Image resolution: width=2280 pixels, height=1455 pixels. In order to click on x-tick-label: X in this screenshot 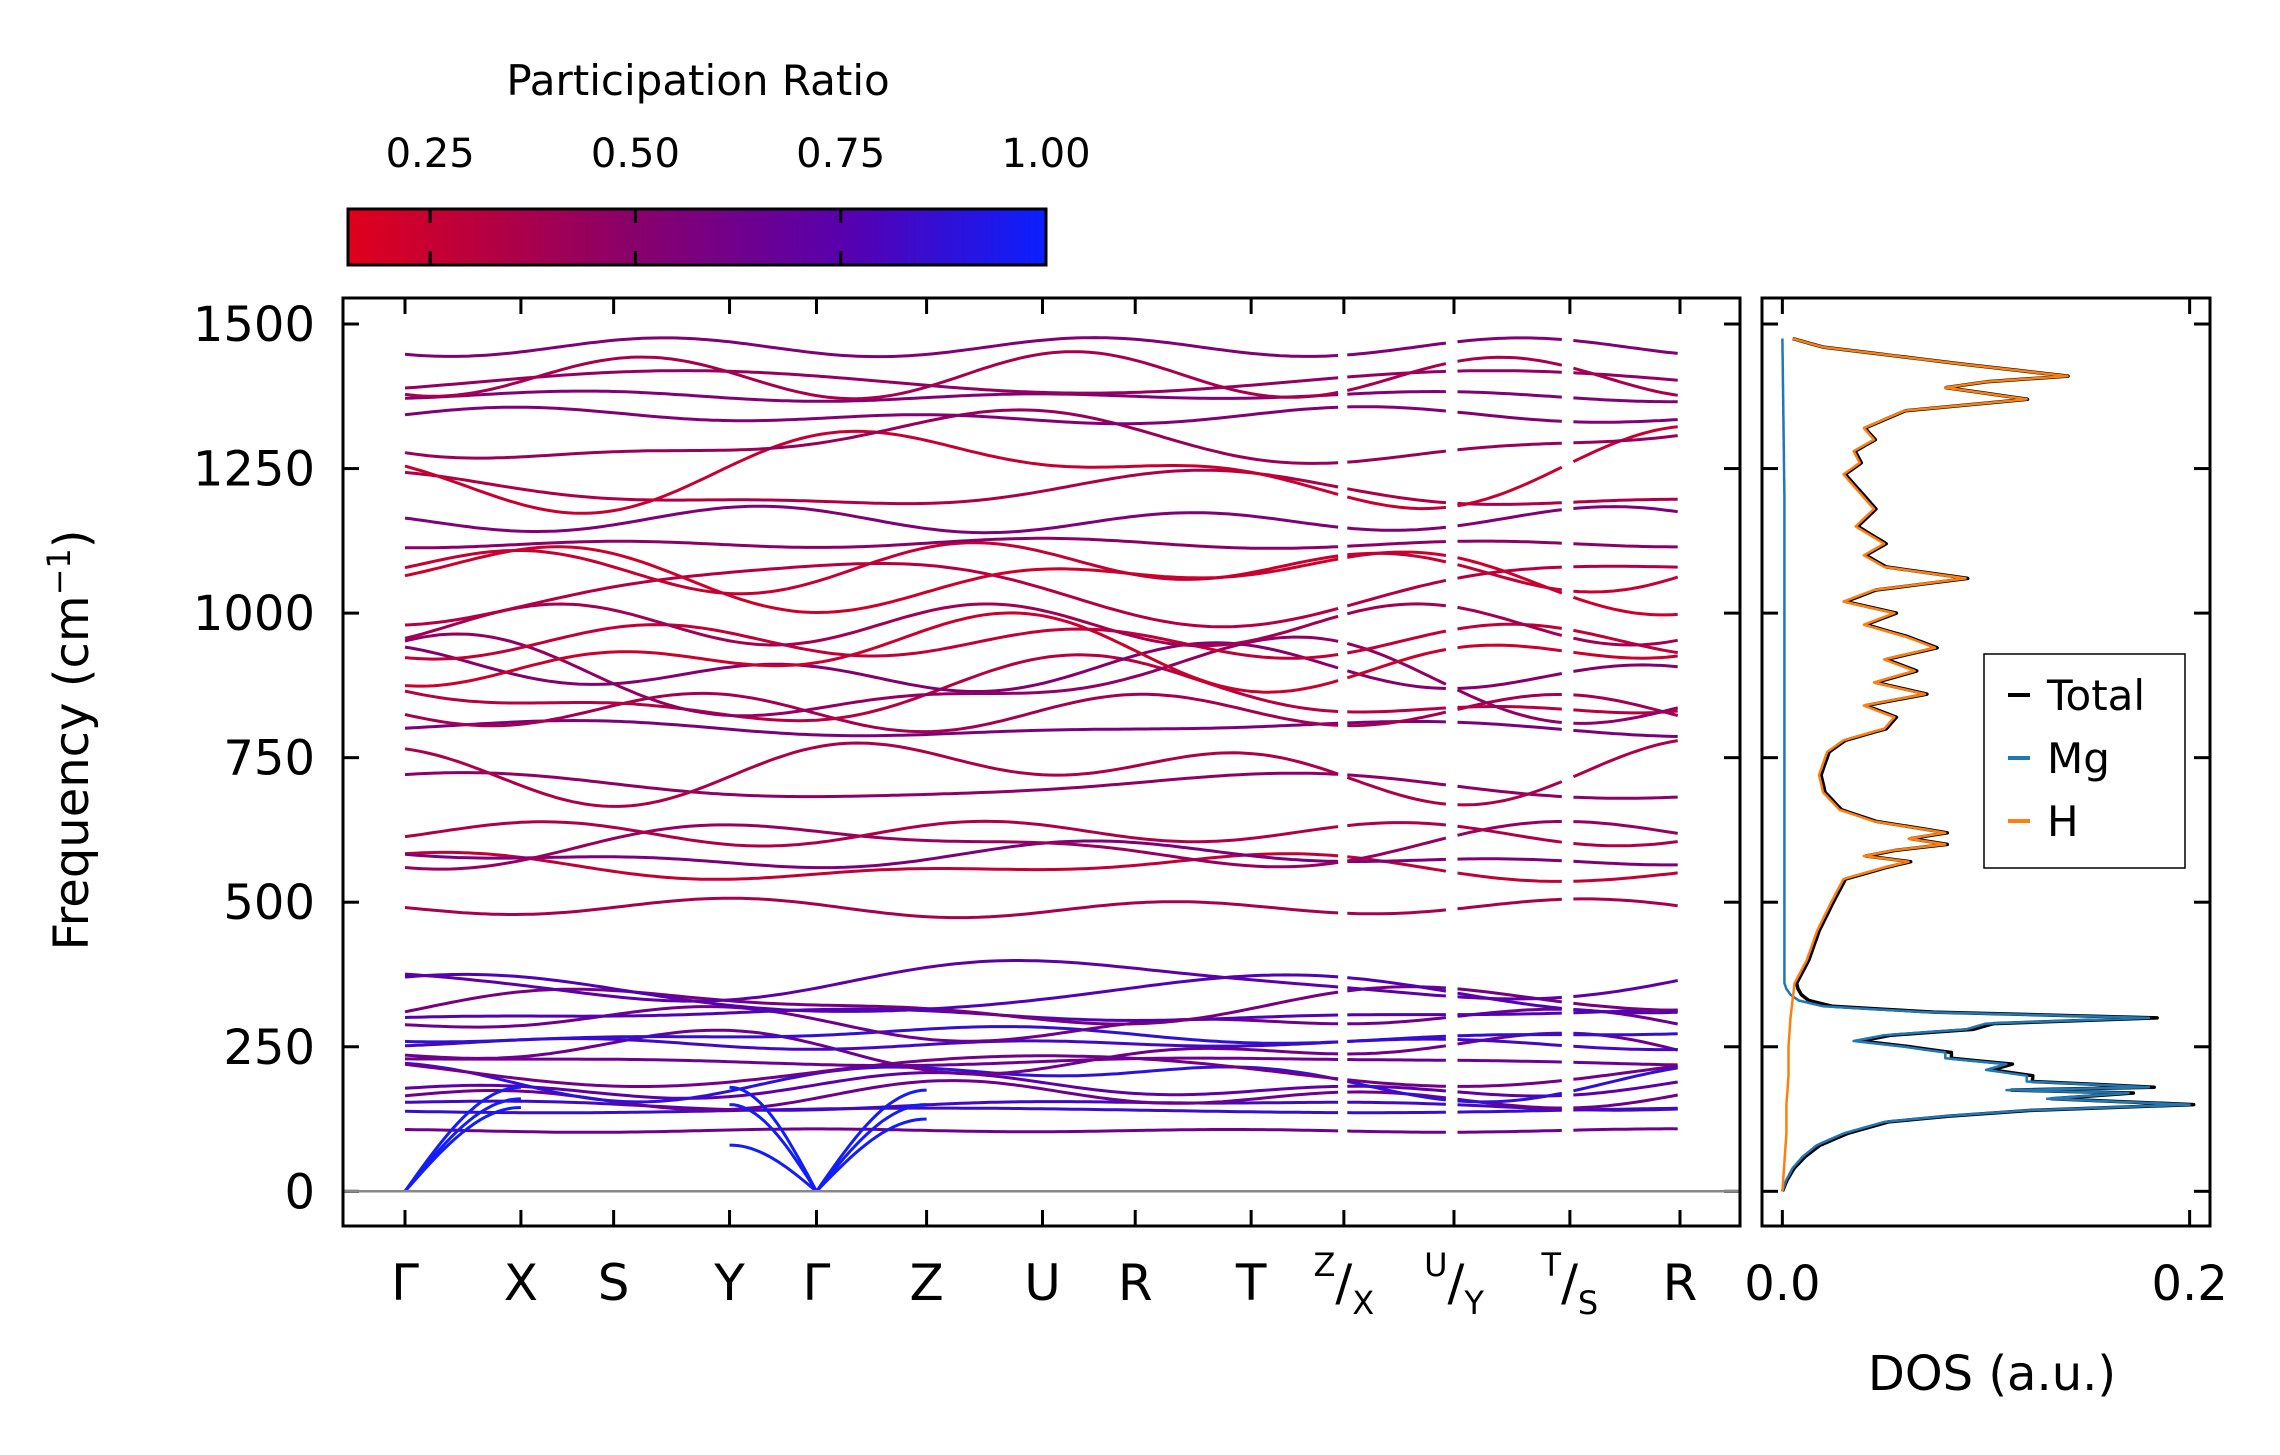, I will do `click(521, 1283)`.